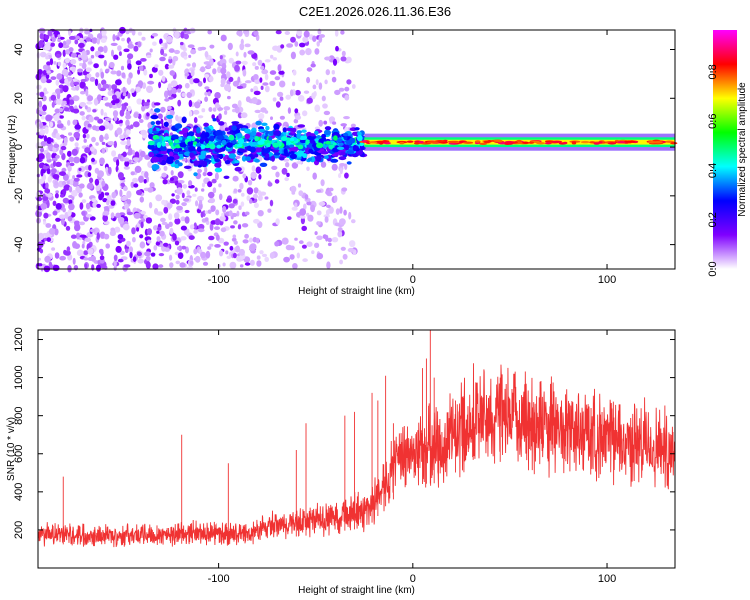 The width and height of the screenshot is (750, 600). I want to click on snr-y-axis-label: SNR (10 * v/v), so click(11, 449).